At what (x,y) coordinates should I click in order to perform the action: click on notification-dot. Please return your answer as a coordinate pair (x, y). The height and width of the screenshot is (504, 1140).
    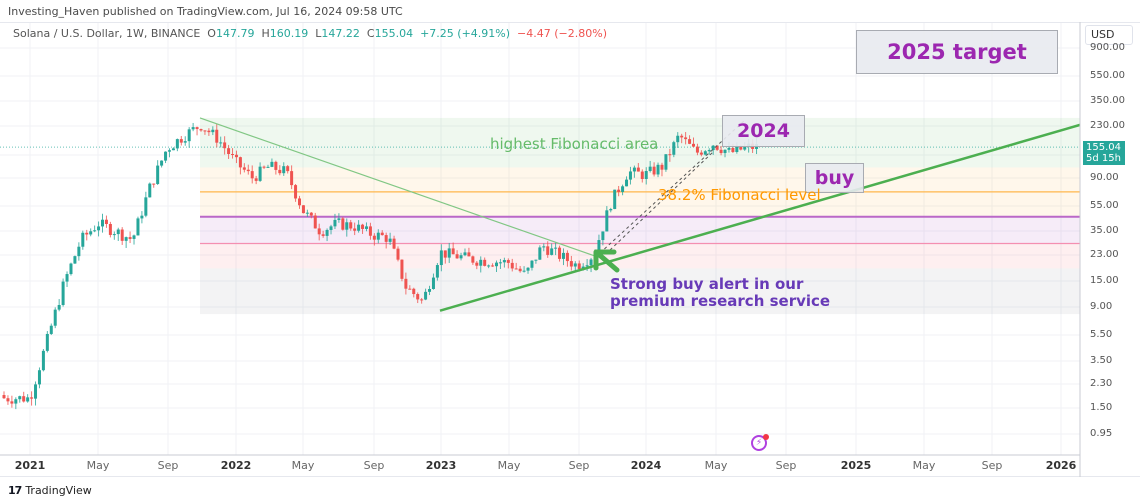
    Looking at the image, I should click on (766, 437).